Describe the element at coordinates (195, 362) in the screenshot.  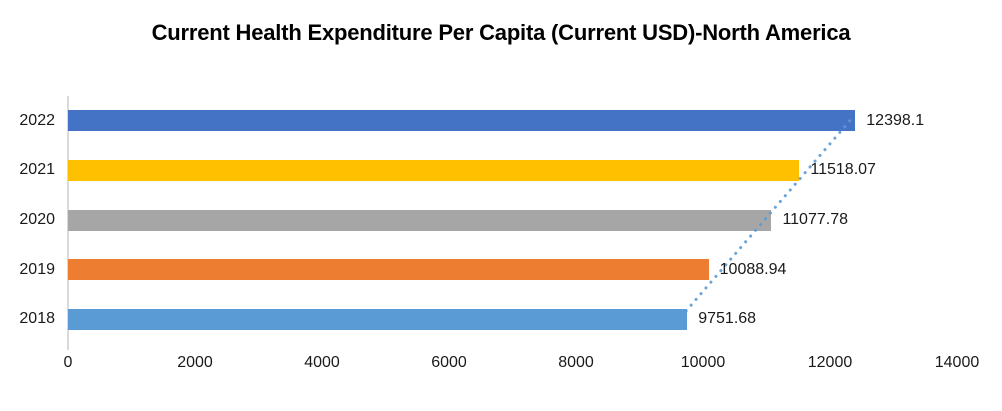
I see `x-tick-label-2000: 2000` at that location.